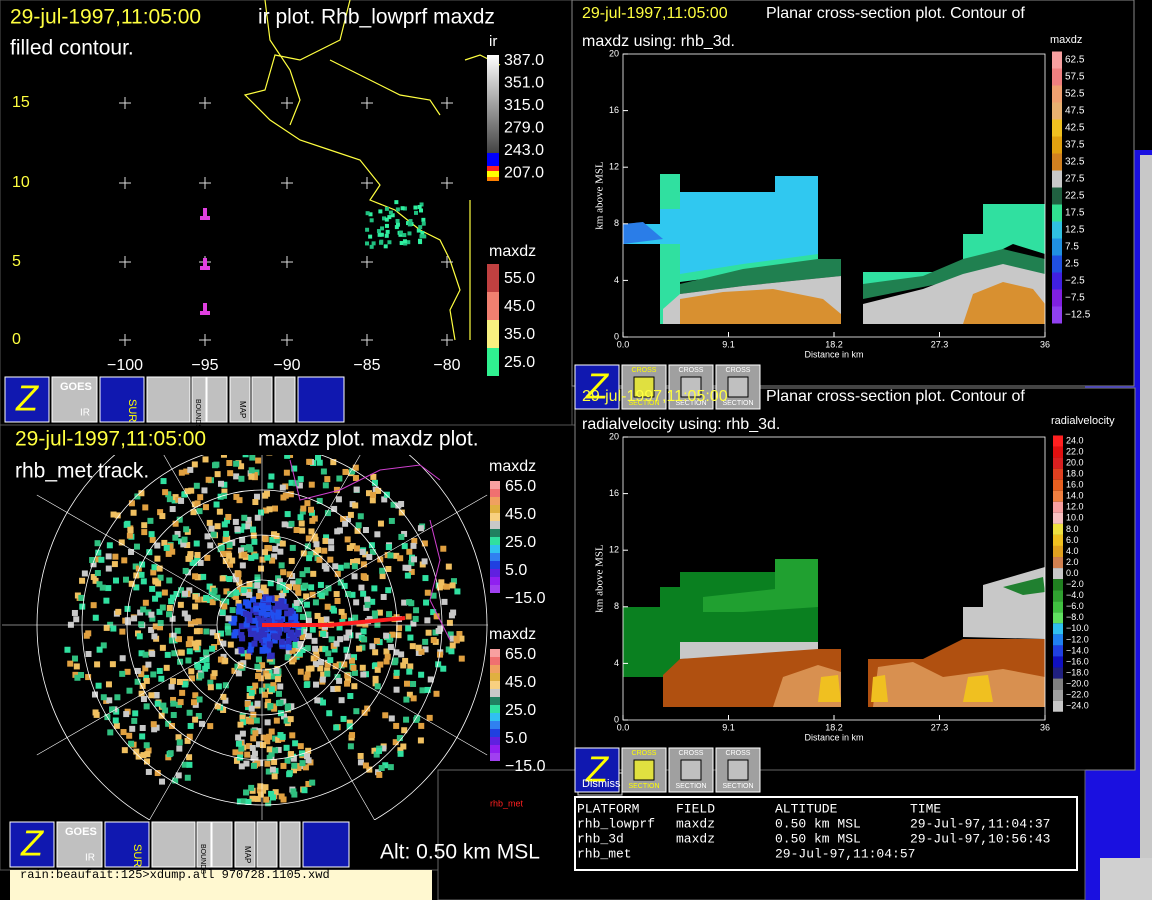 Image resolution: width=1152 pixels, height=900 pixels. I want to click on label: 62.5, so click(1075, 60).